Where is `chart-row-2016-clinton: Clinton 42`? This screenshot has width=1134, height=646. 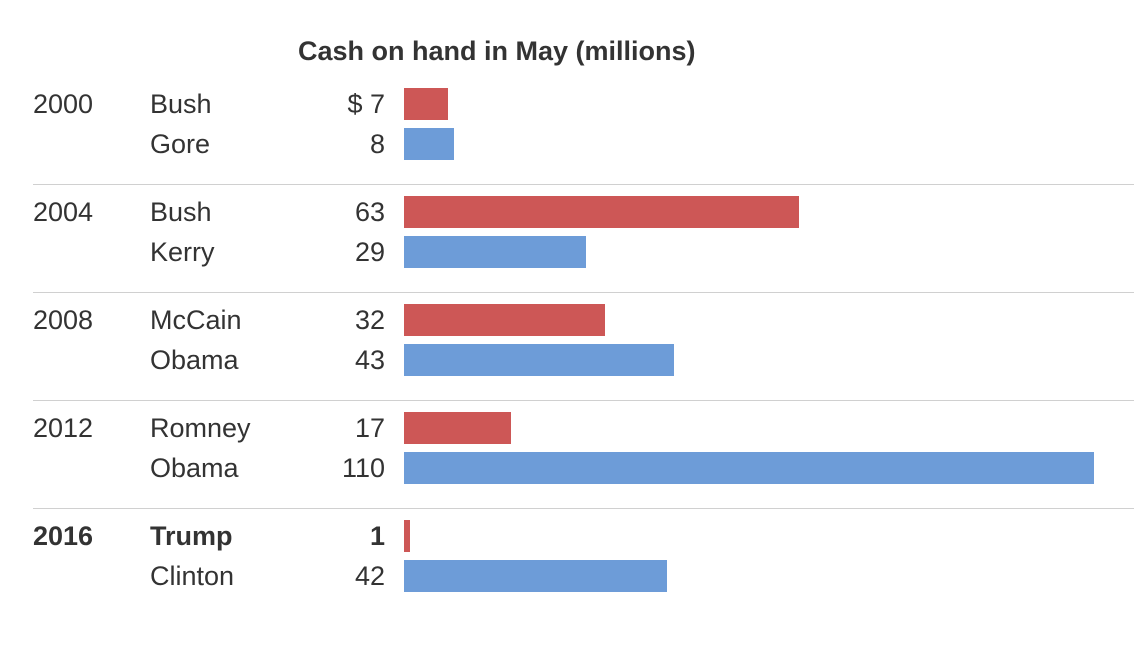 chart-row-2016-clinton: Clinton 42 is located at coordinates (567, 576).